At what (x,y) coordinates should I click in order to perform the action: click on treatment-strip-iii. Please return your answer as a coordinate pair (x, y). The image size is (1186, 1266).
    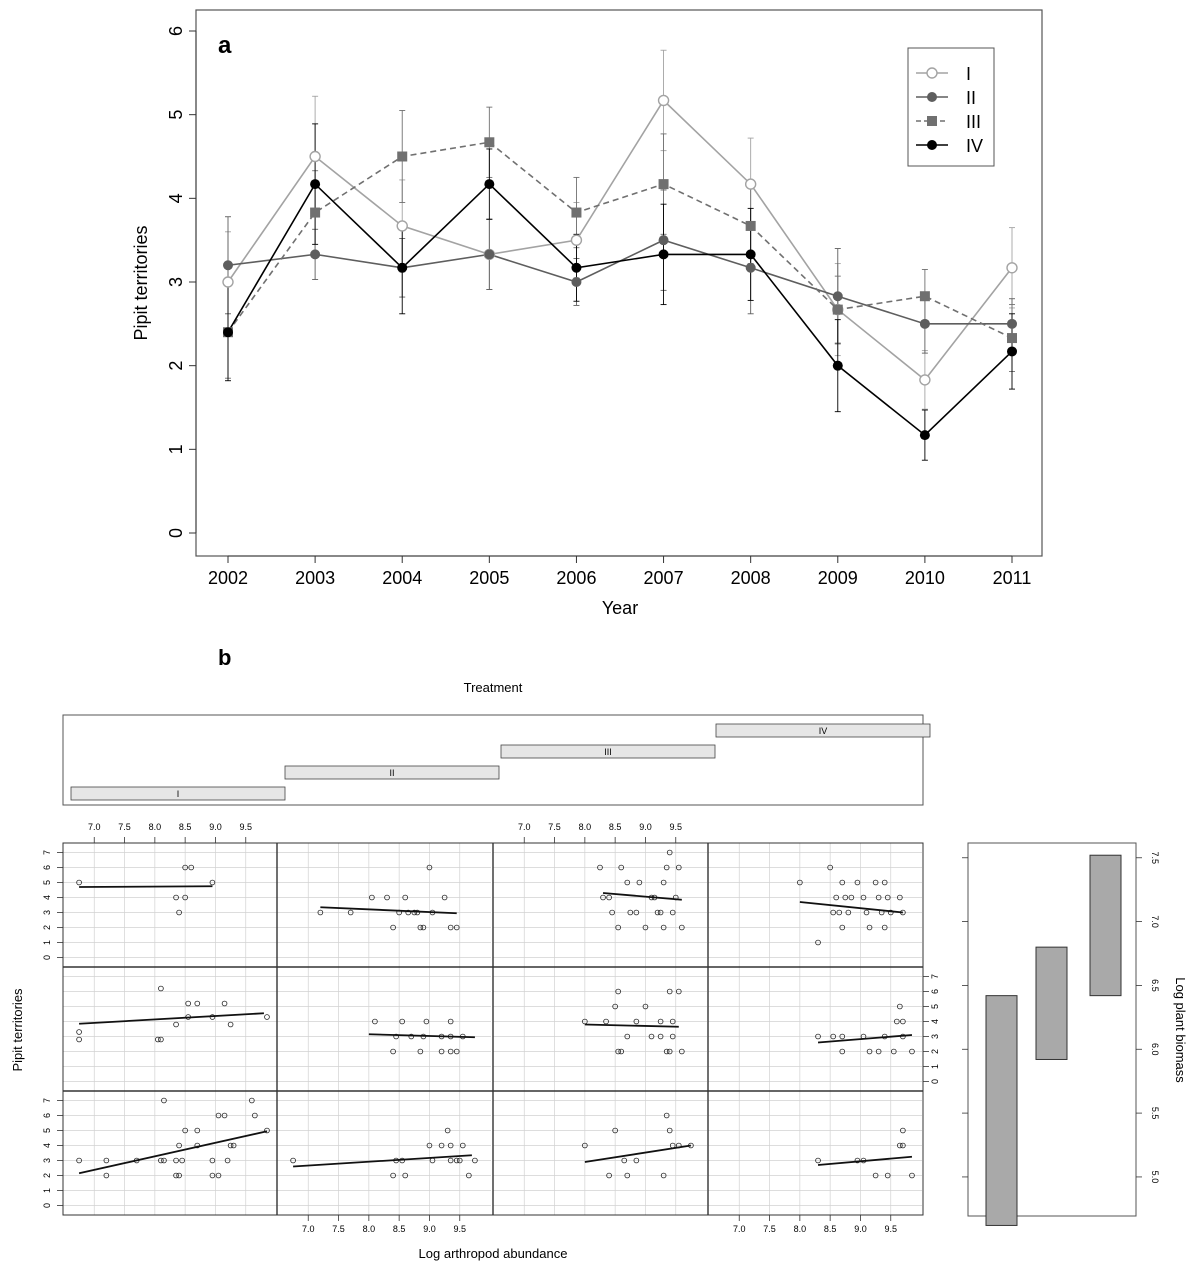
    Looking at the image, I should click on (608, 751).